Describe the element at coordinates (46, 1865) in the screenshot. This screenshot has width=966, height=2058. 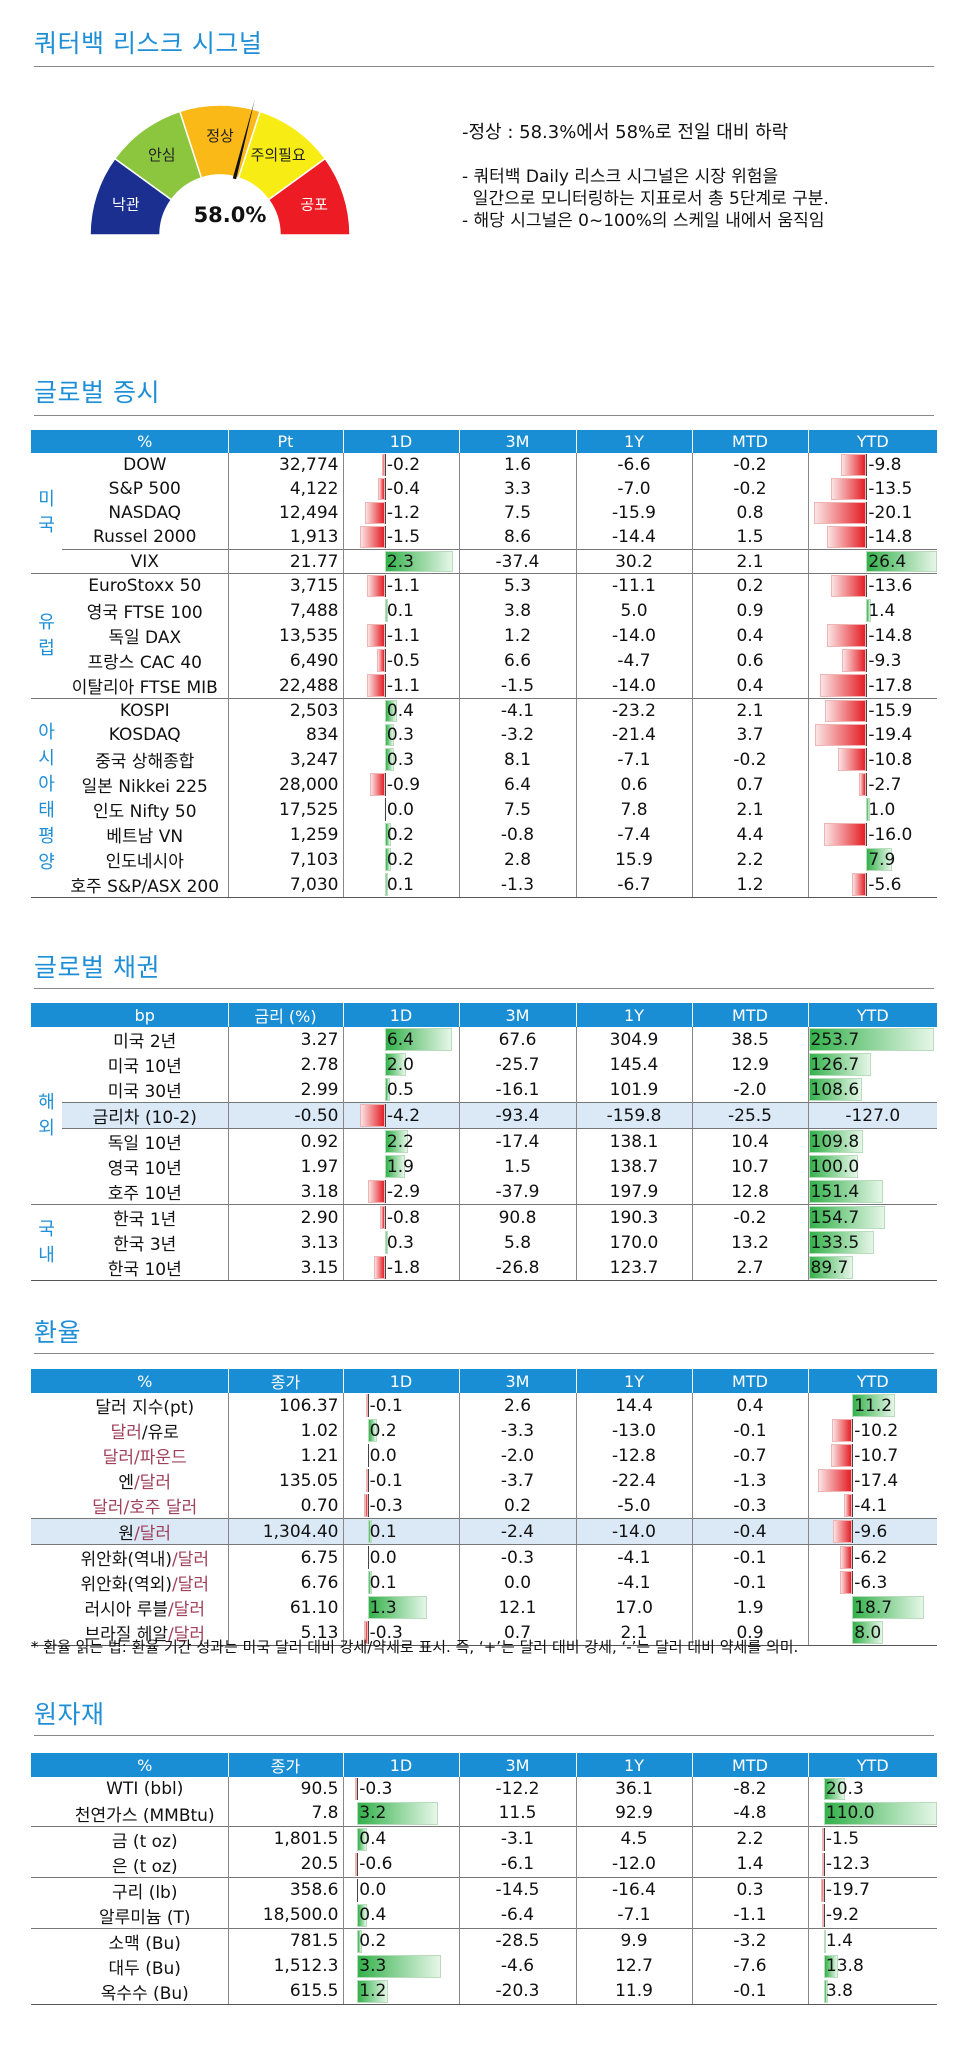
I see `commod-blank` at that location.